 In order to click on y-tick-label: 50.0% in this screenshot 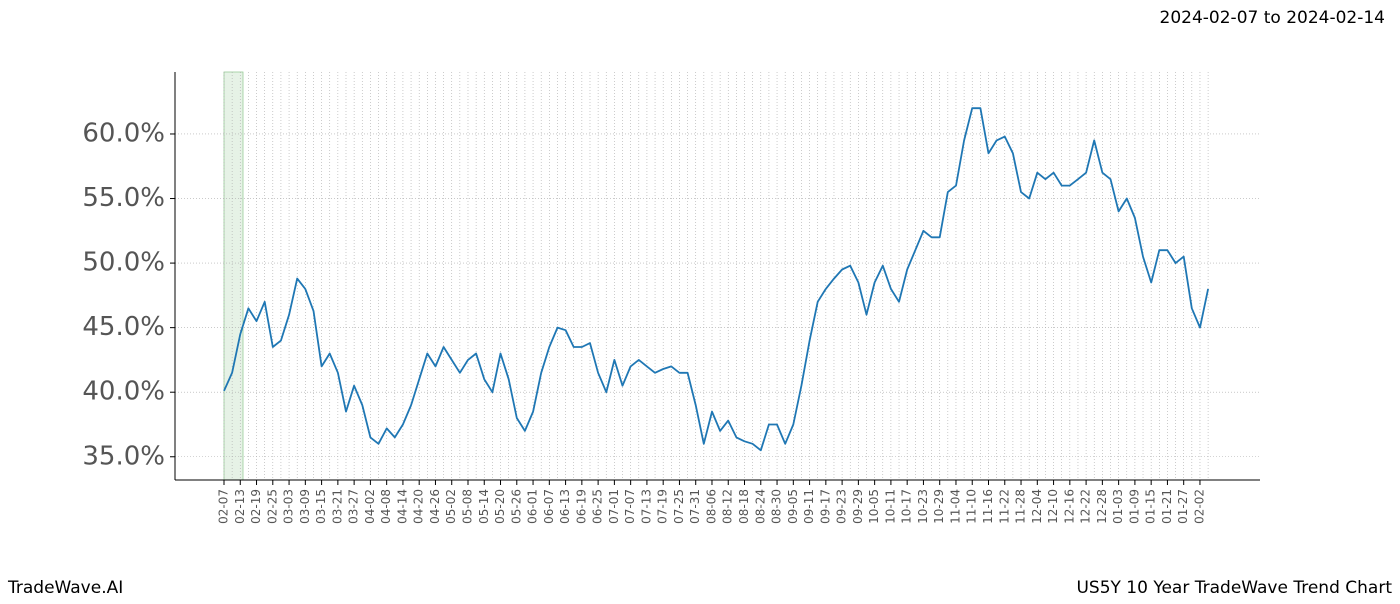, I will do `click(123, 263)`.